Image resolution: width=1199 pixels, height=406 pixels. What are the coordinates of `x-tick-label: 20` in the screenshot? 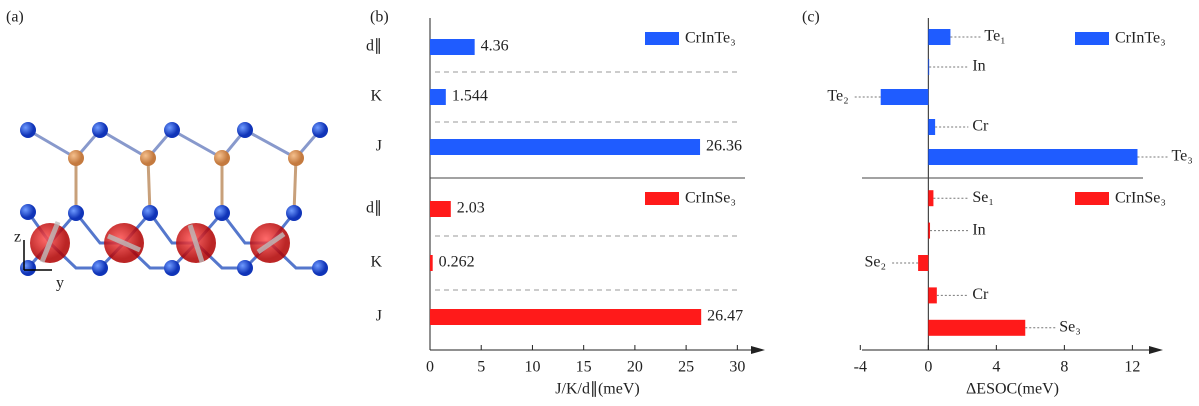 It's located at (635, 367).